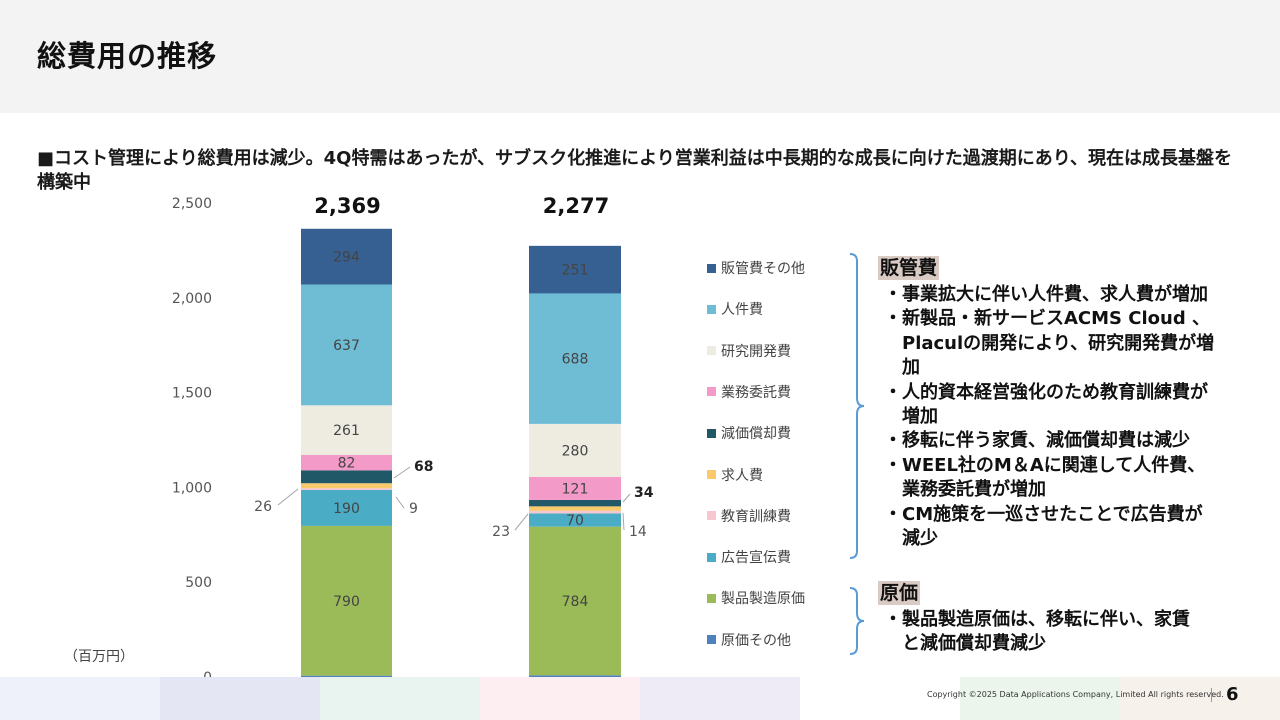 The height and width of the screenshot is (720, 1280). What do you see at coordinates (902, 368) in the screenshot?
I see `sga-note-line: 加` at bounding box center [902, 368].